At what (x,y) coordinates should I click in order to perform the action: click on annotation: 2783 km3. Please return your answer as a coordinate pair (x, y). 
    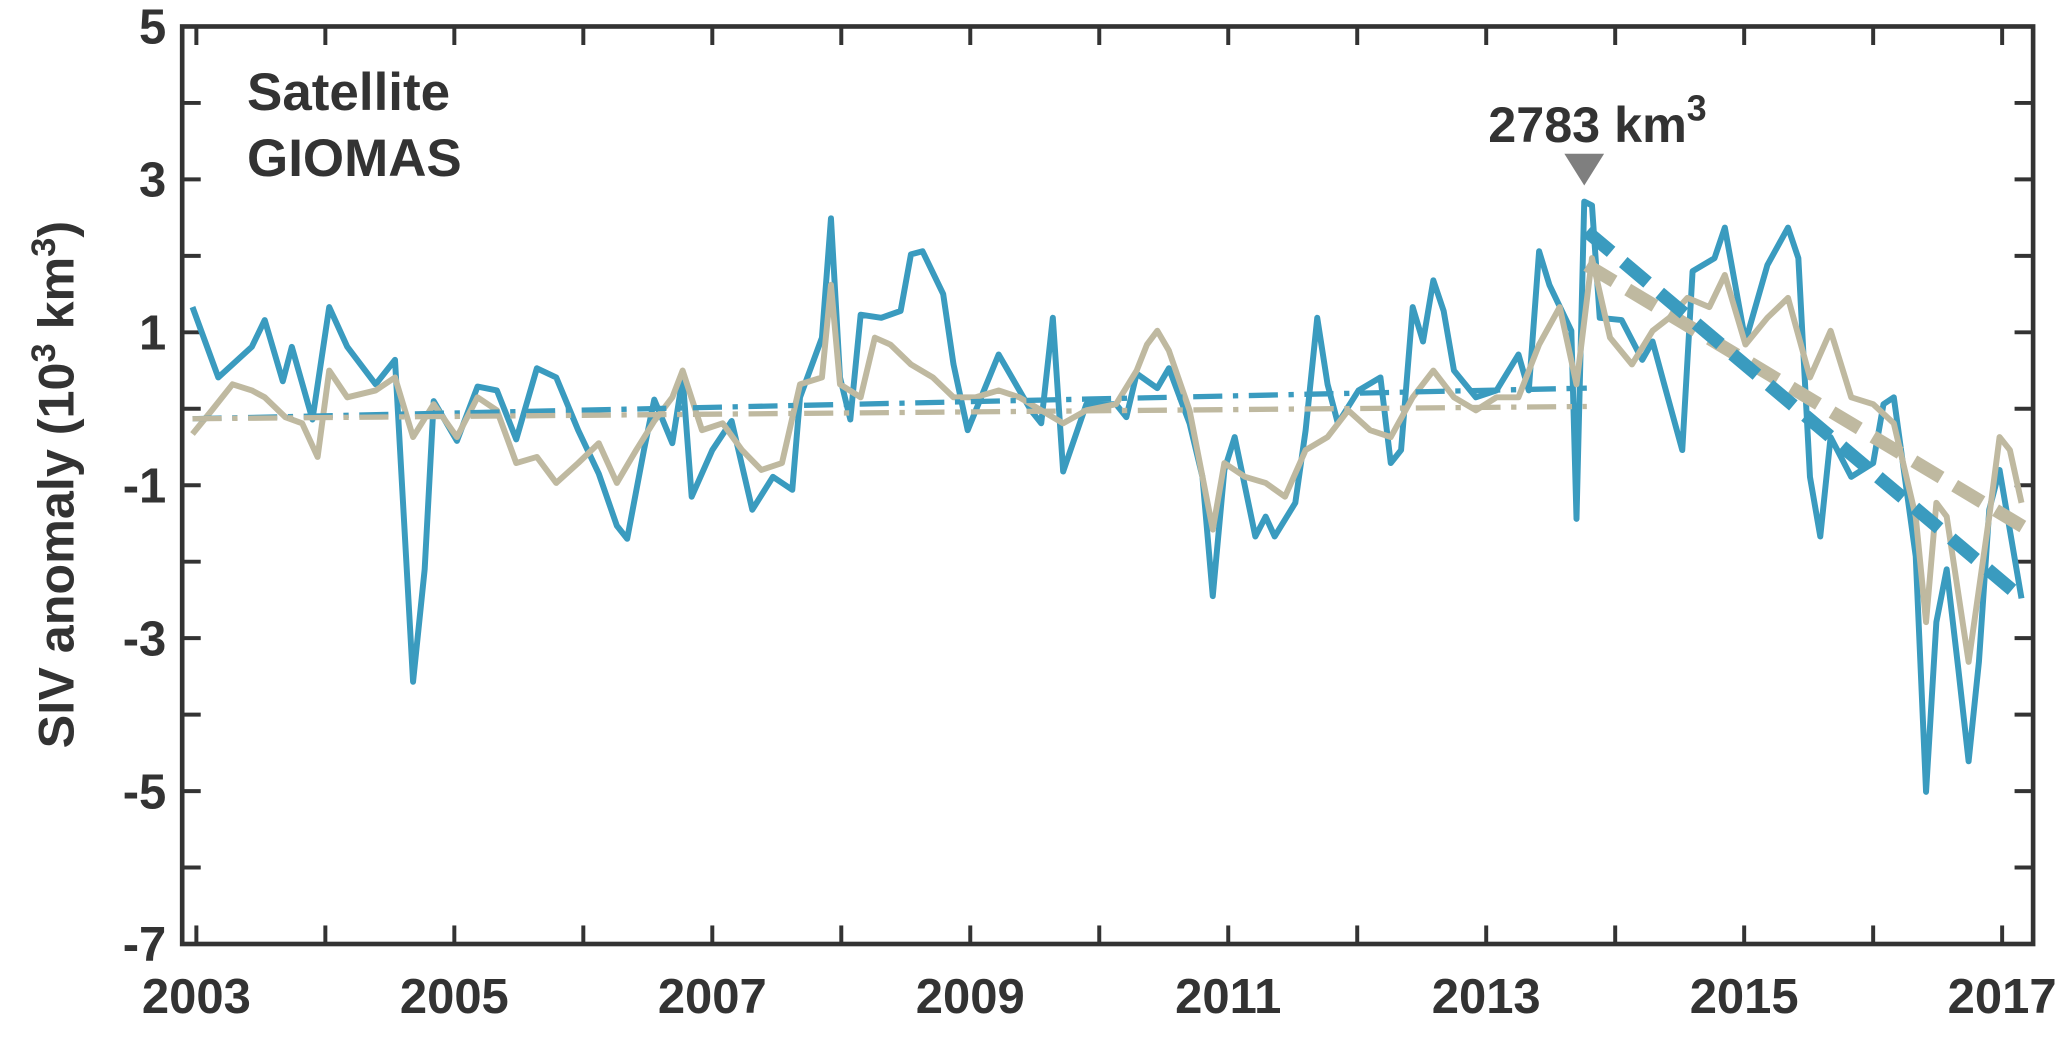
    Looking at the image, I should click on (1597, 121).